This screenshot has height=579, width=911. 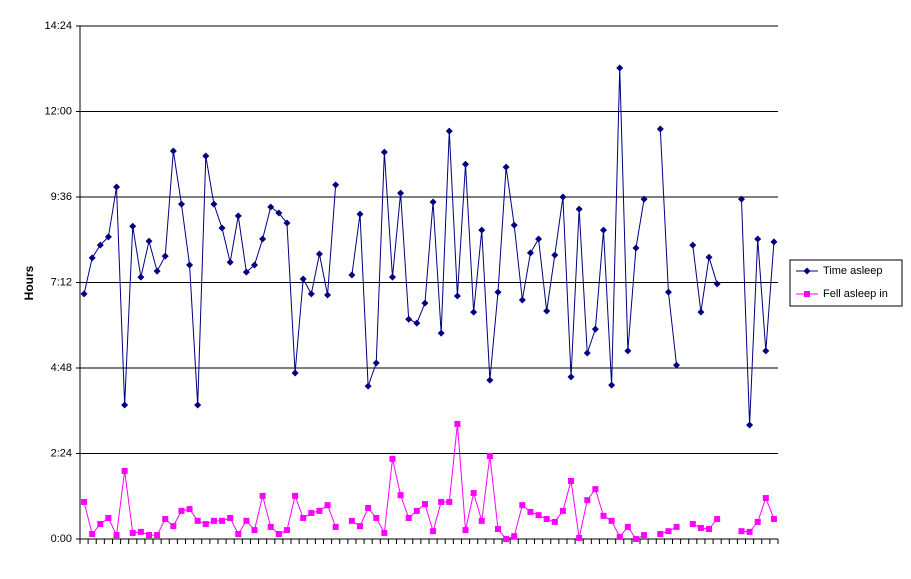 What do you see at coordinates (58, 26) in the screenshot?
I see `y-tick-label: 14:24` at bounding box center [58, 26].